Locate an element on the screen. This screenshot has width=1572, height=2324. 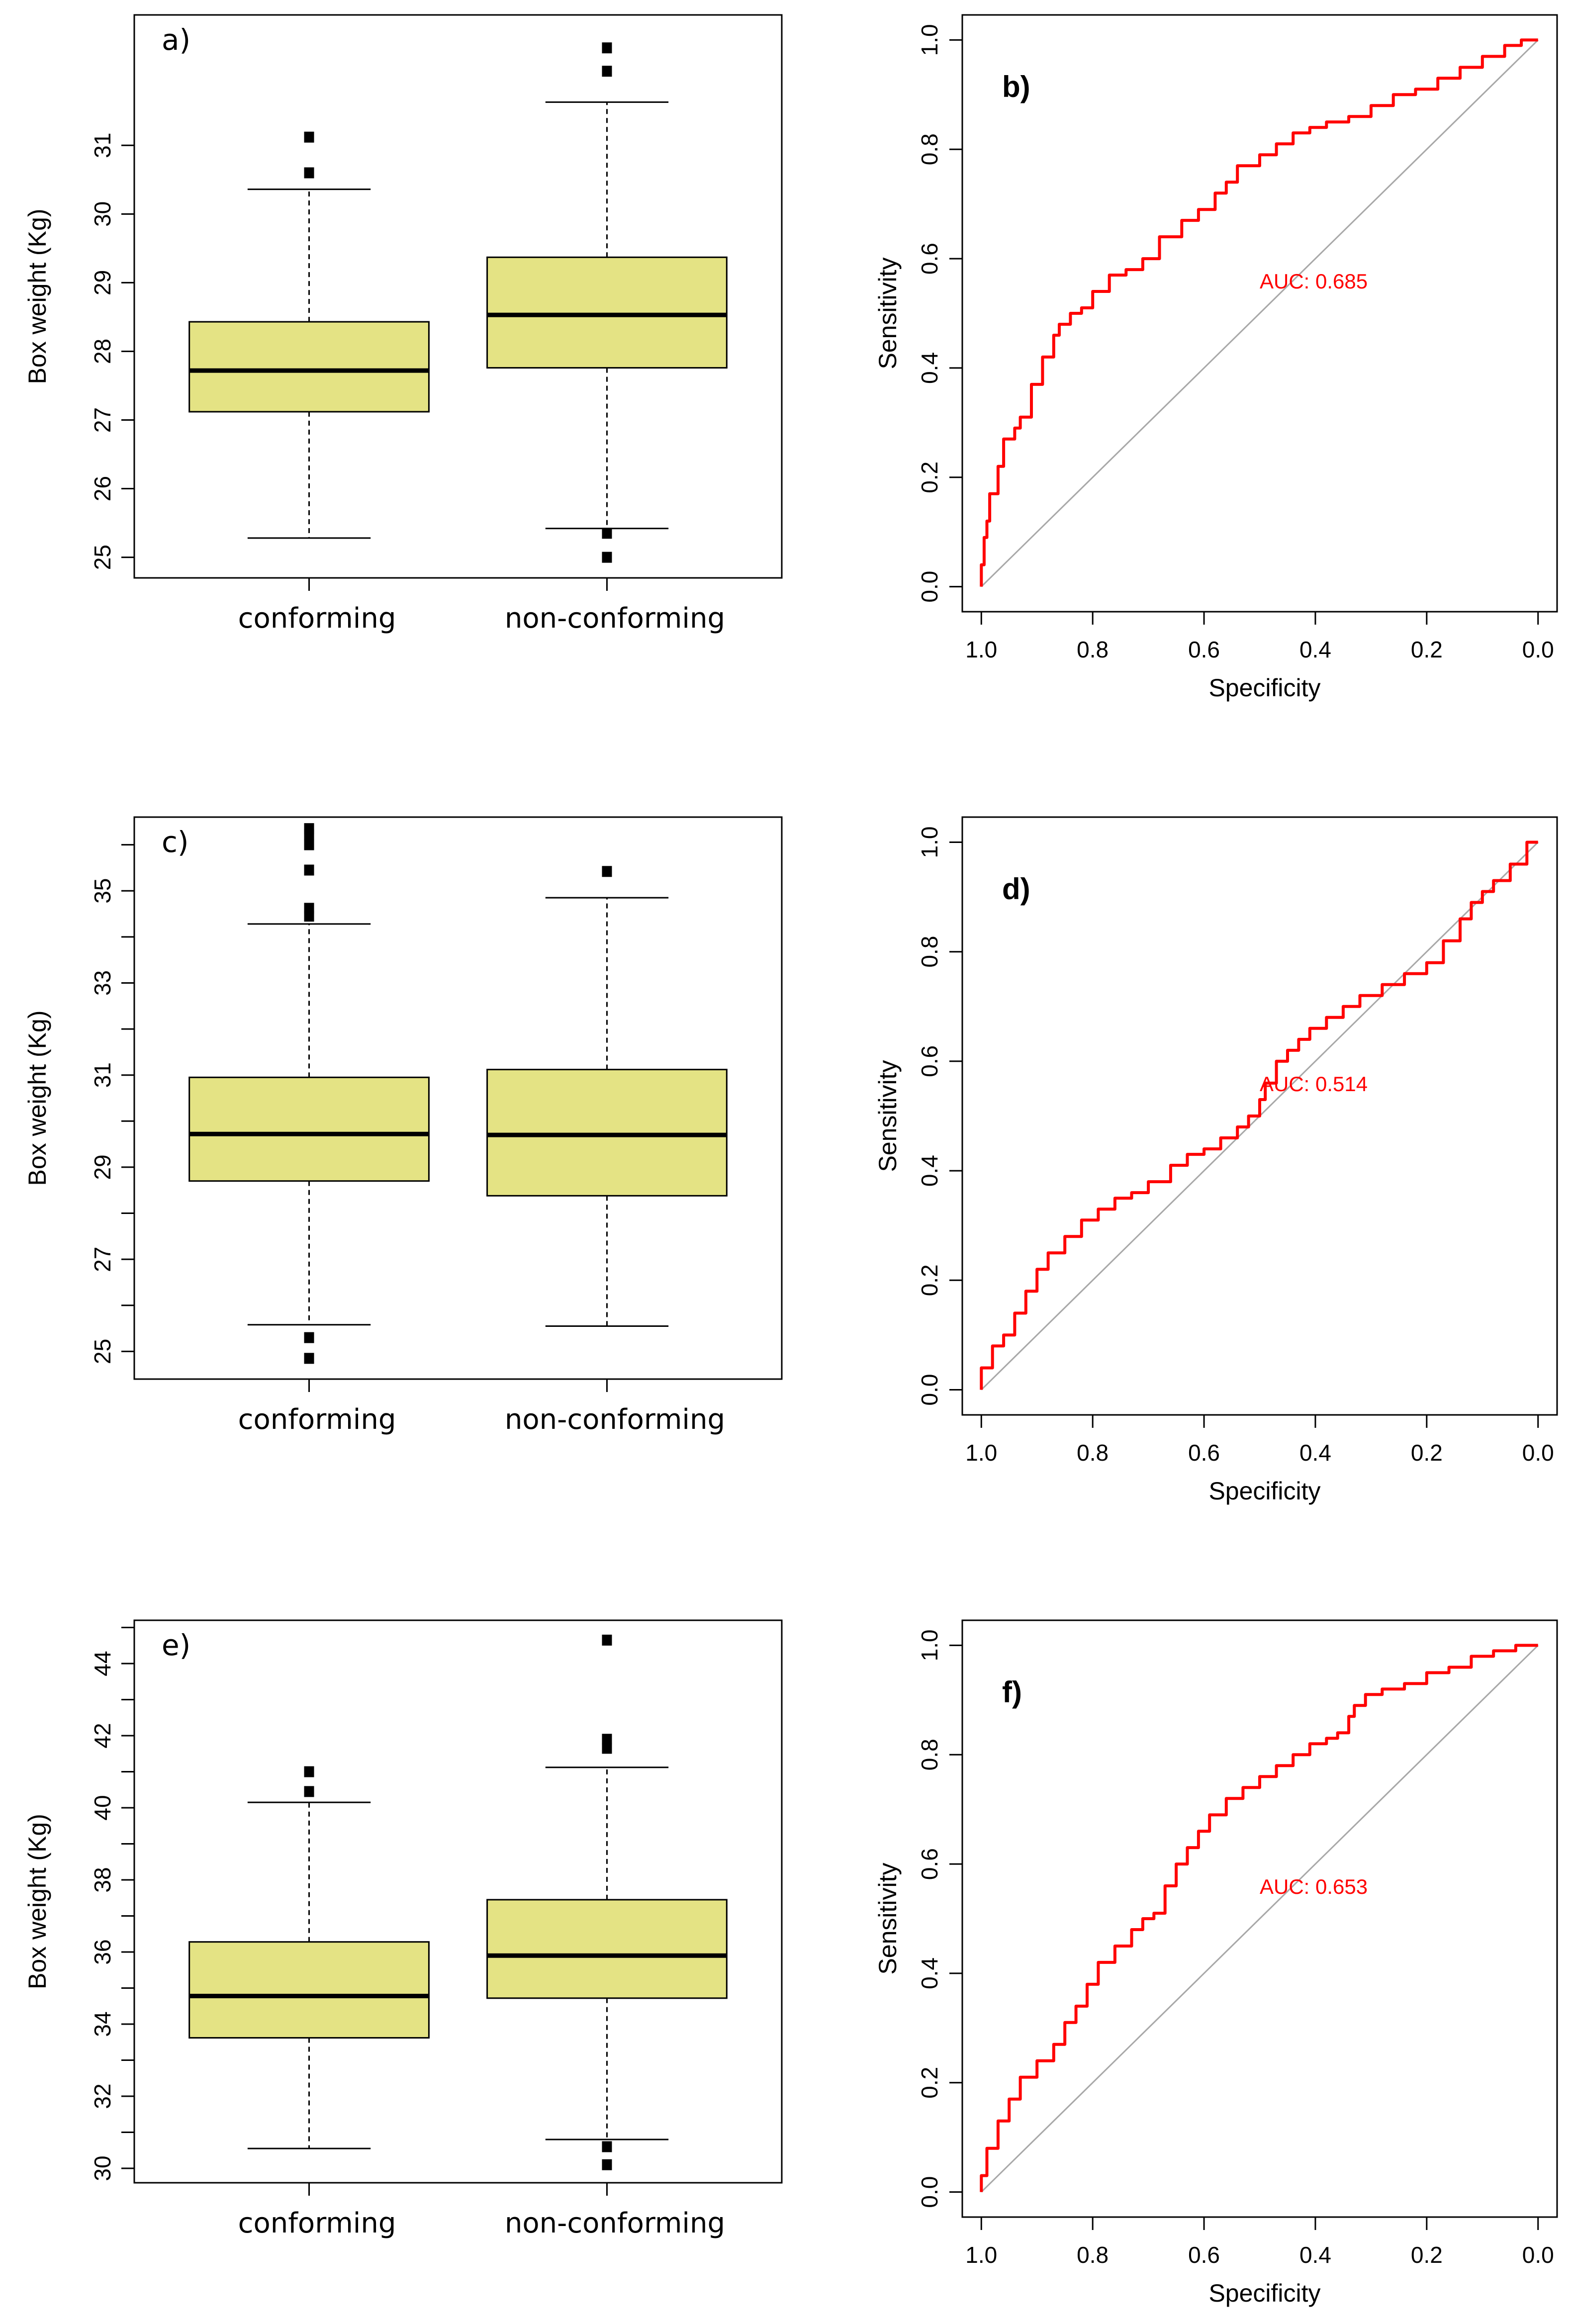
x-tick-label: 0.0 is located at coordinates (1538, 2255).